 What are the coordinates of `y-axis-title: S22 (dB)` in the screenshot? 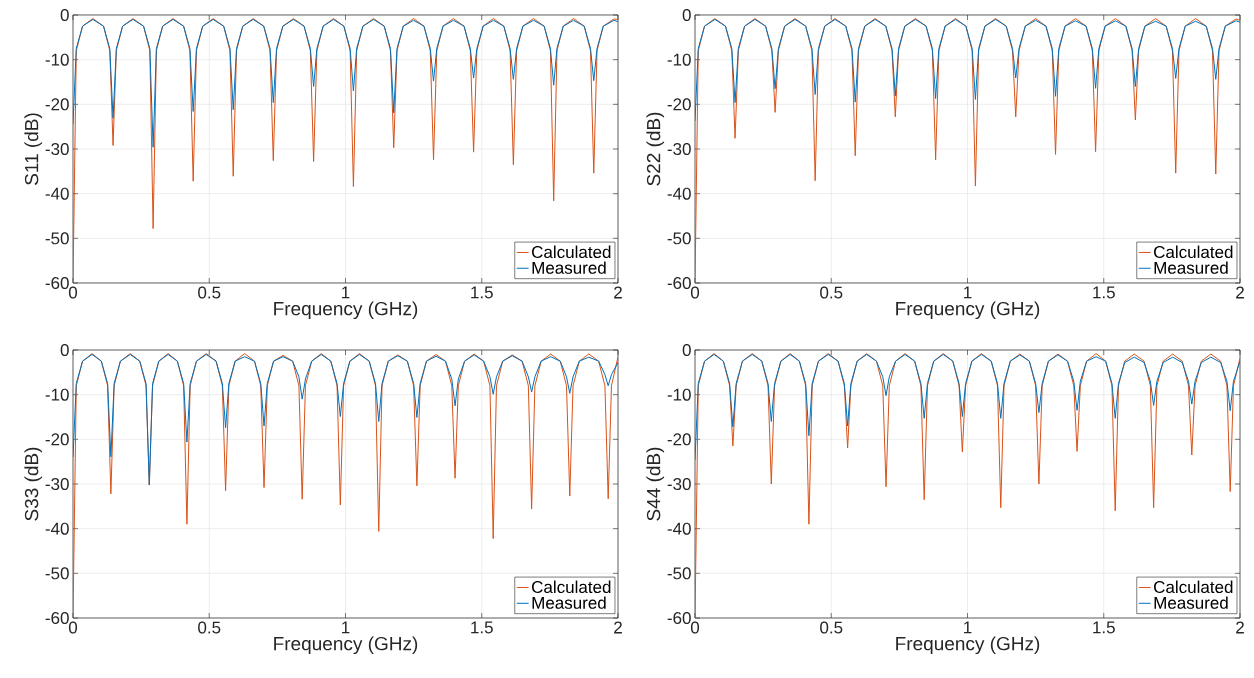 It's located at (655, 149).